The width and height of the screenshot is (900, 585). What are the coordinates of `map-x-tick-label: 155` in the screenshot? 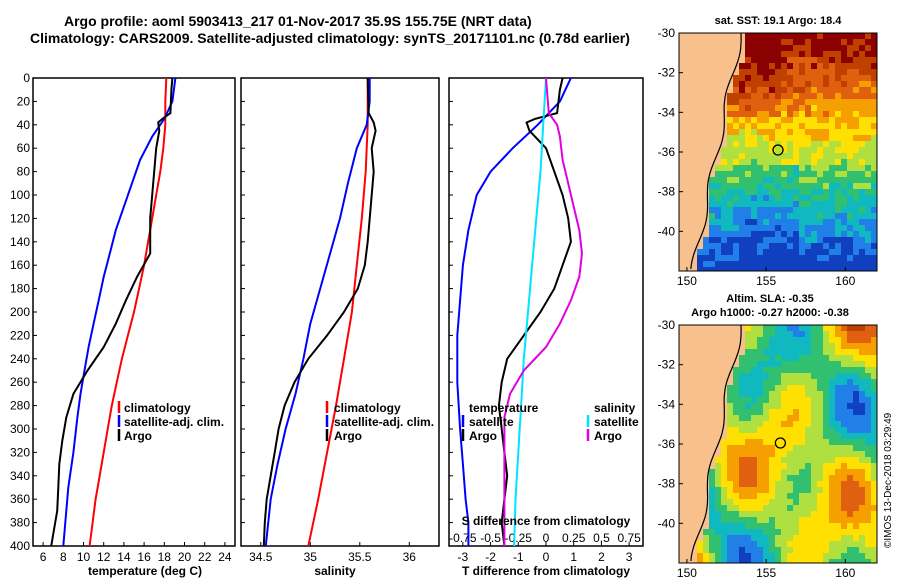 It's located at (766, 573).